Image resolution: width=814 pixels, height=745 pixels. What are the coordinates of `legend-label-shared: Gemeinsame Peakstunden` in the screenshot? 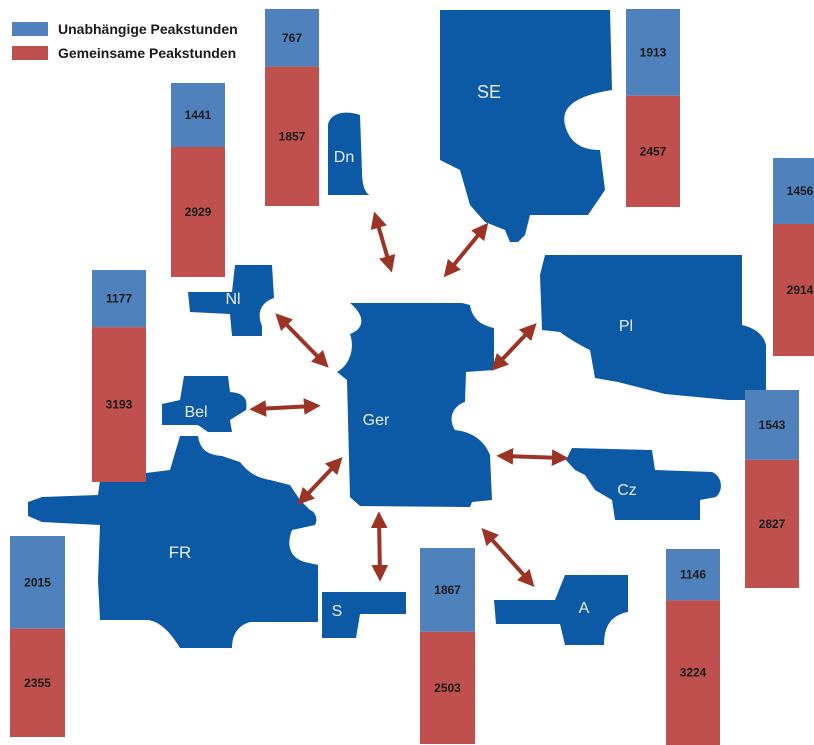 It's located at (147, 53).